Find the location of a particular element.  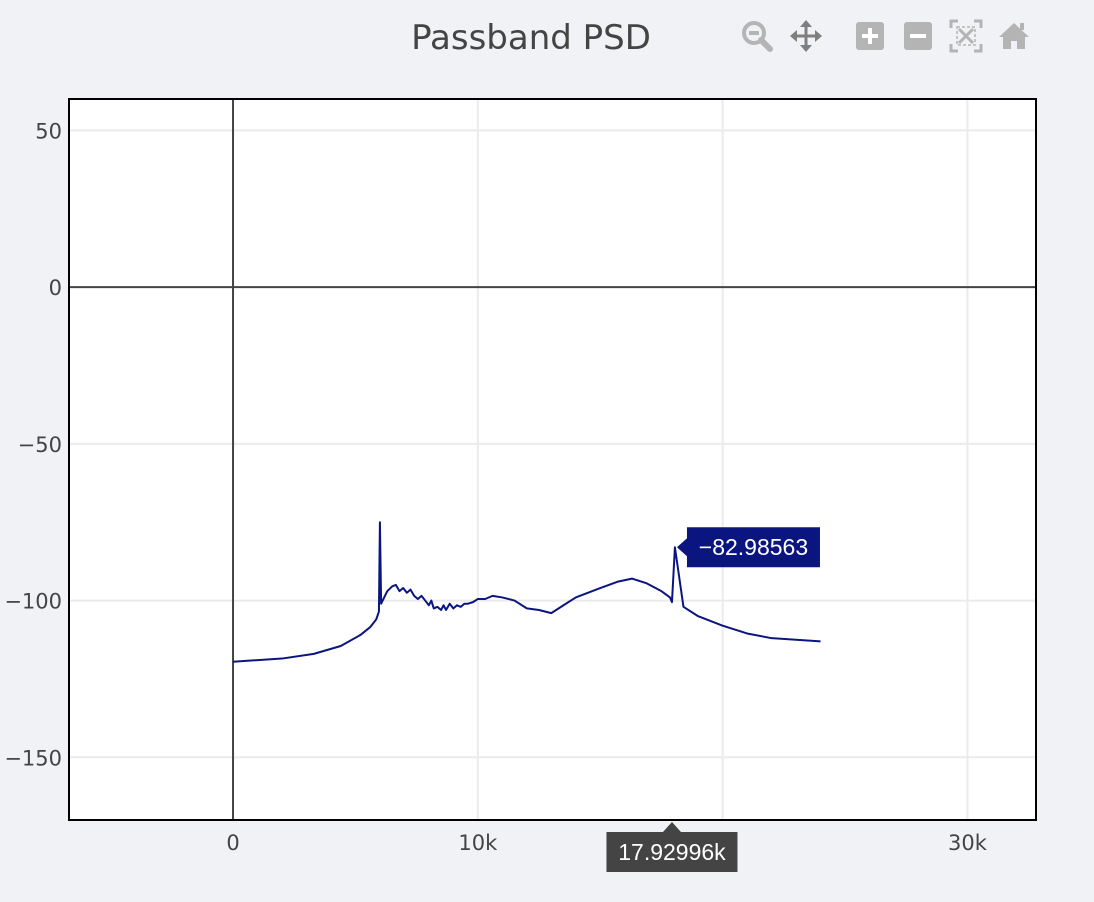

y-tick-label: 0 is located at coordinates (55, 288).